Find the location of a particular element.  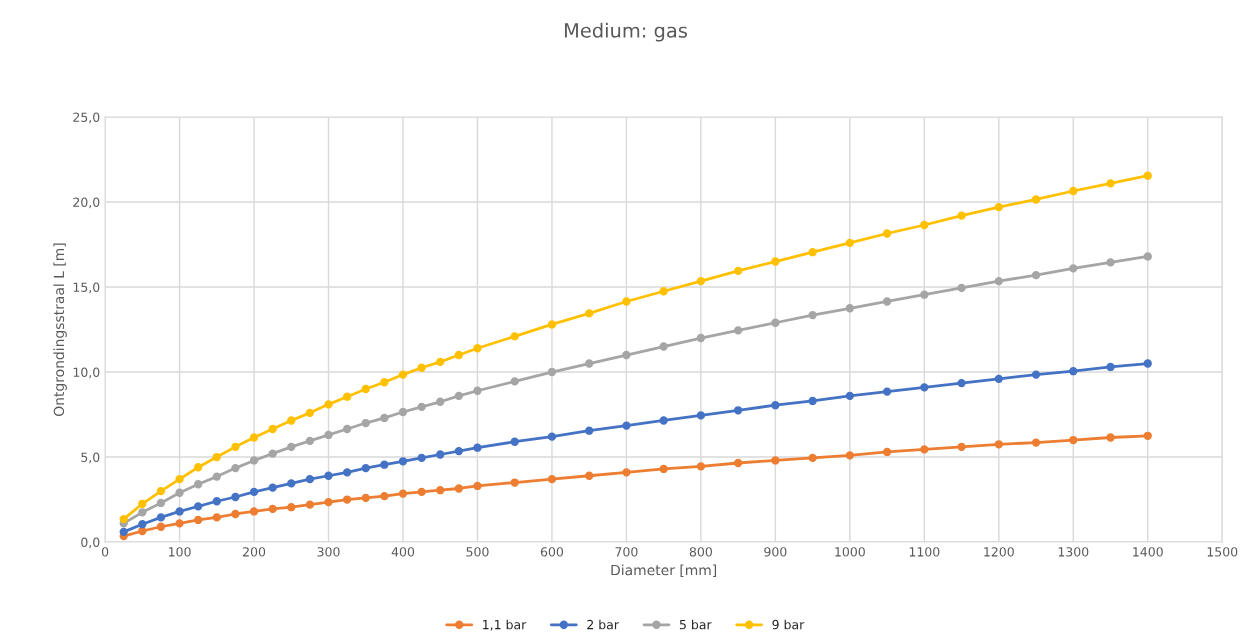

x-axis-title: Diameter [mm] is located at coordinates (664, 570).